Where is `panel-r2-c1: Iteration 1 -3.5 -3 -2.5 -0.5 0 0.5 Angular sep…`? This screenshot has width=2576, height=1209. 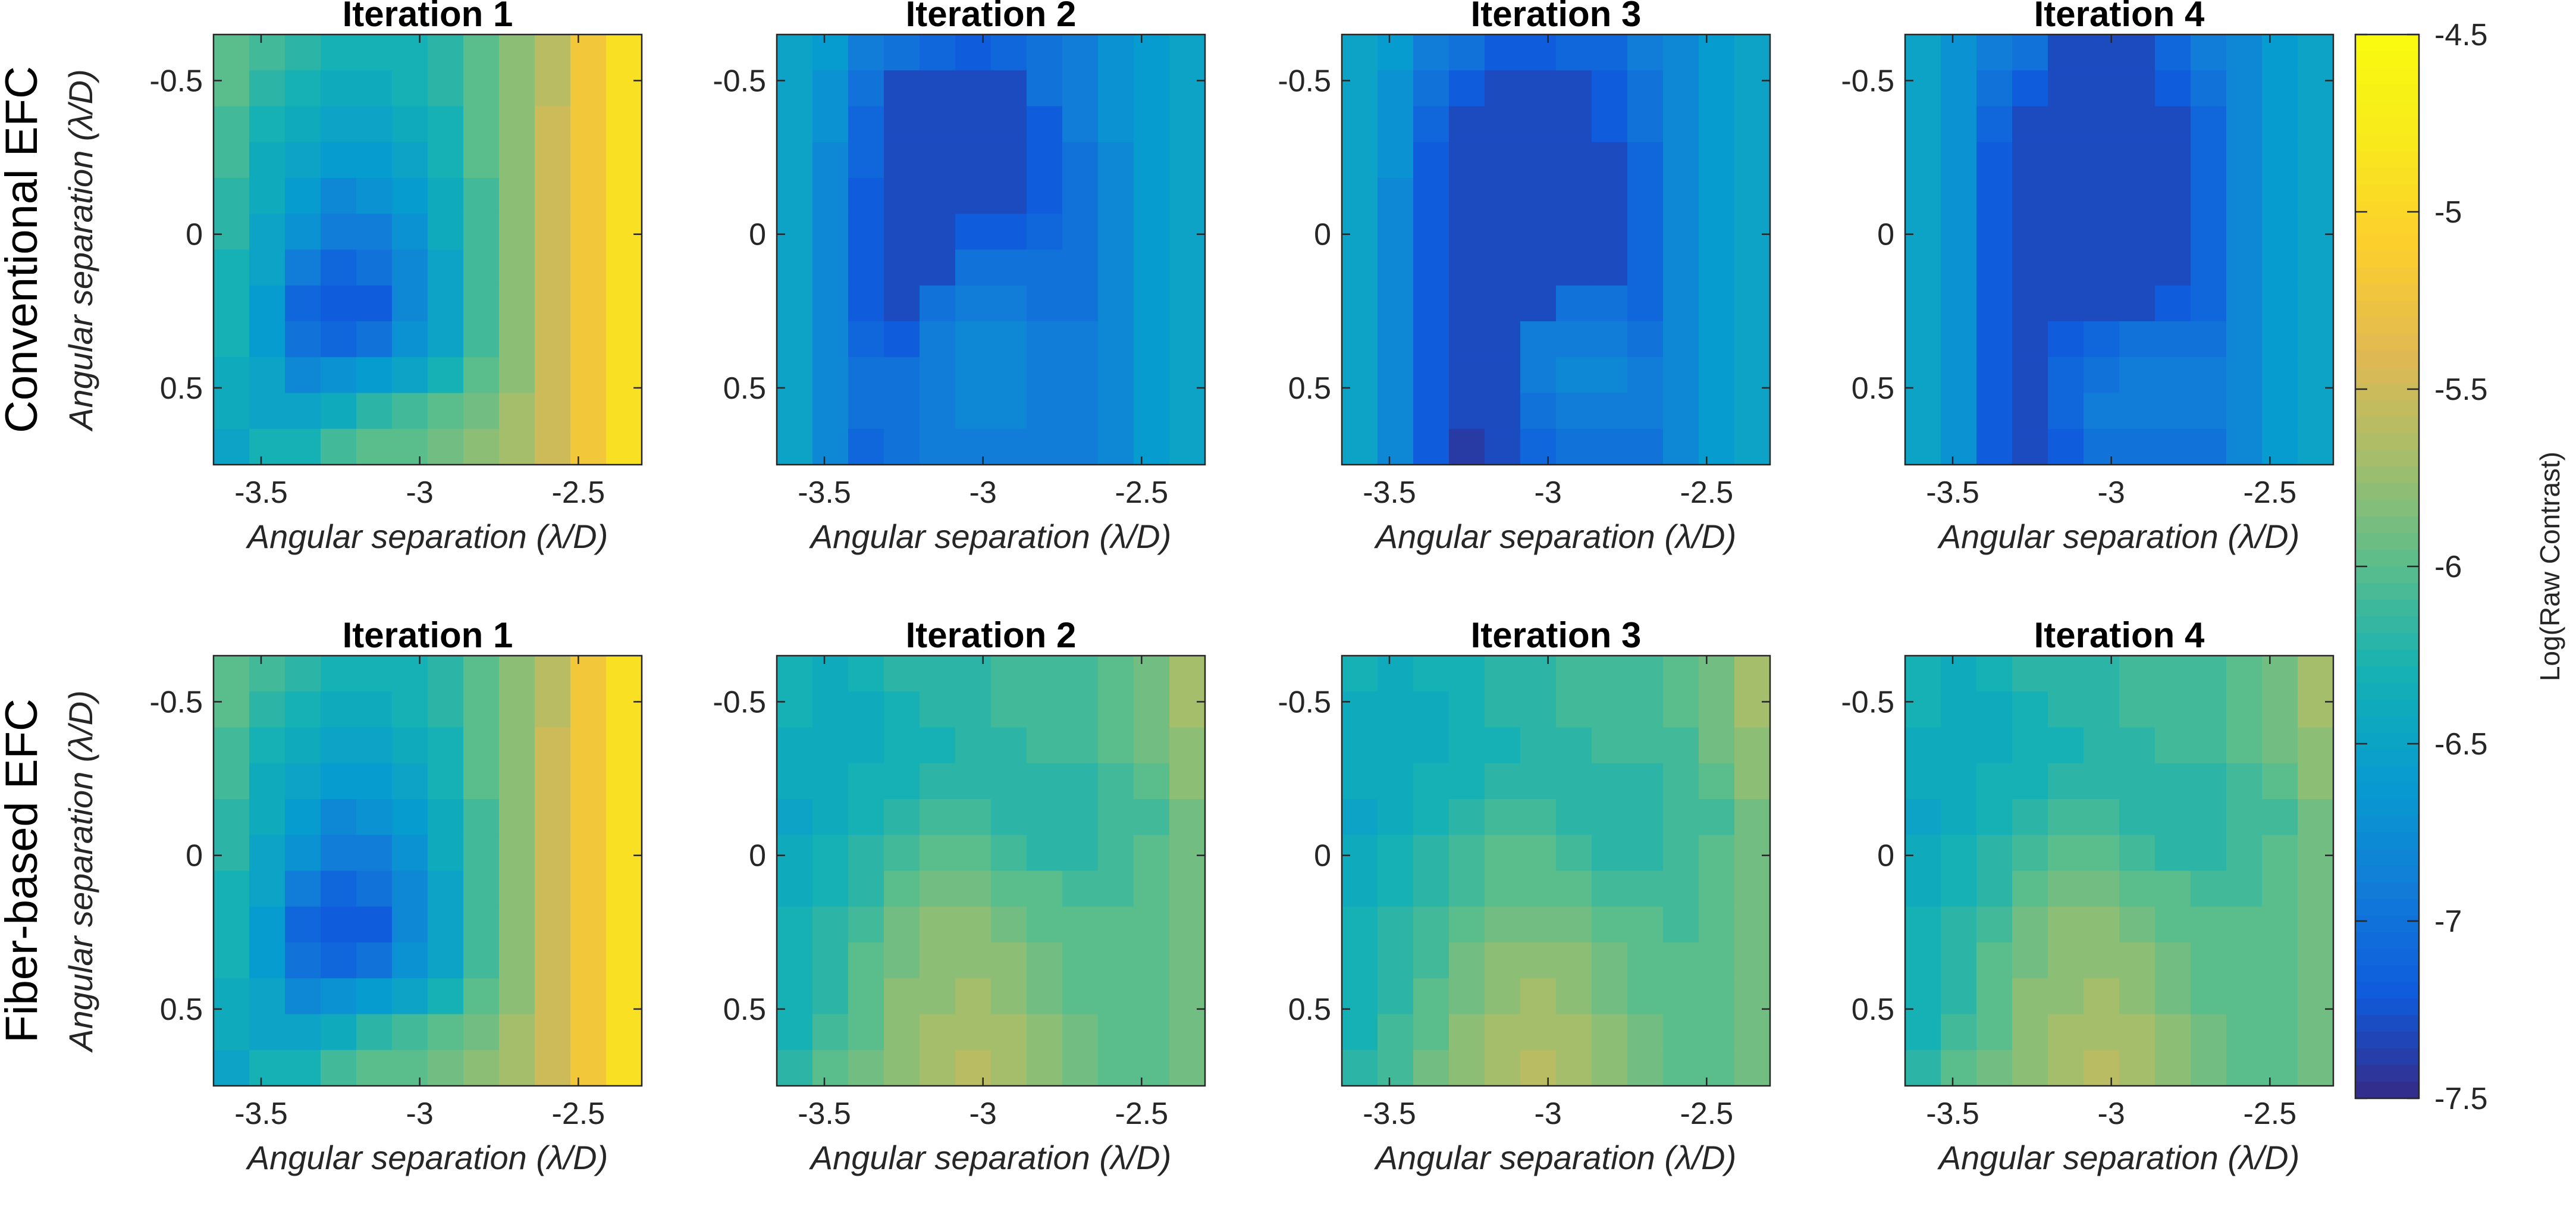
panel-r2-c1: Iteration 1 -3.5 -3 -2.5 -0.5 0 0.5 Angular sep… is located at coordinates (352, 896).